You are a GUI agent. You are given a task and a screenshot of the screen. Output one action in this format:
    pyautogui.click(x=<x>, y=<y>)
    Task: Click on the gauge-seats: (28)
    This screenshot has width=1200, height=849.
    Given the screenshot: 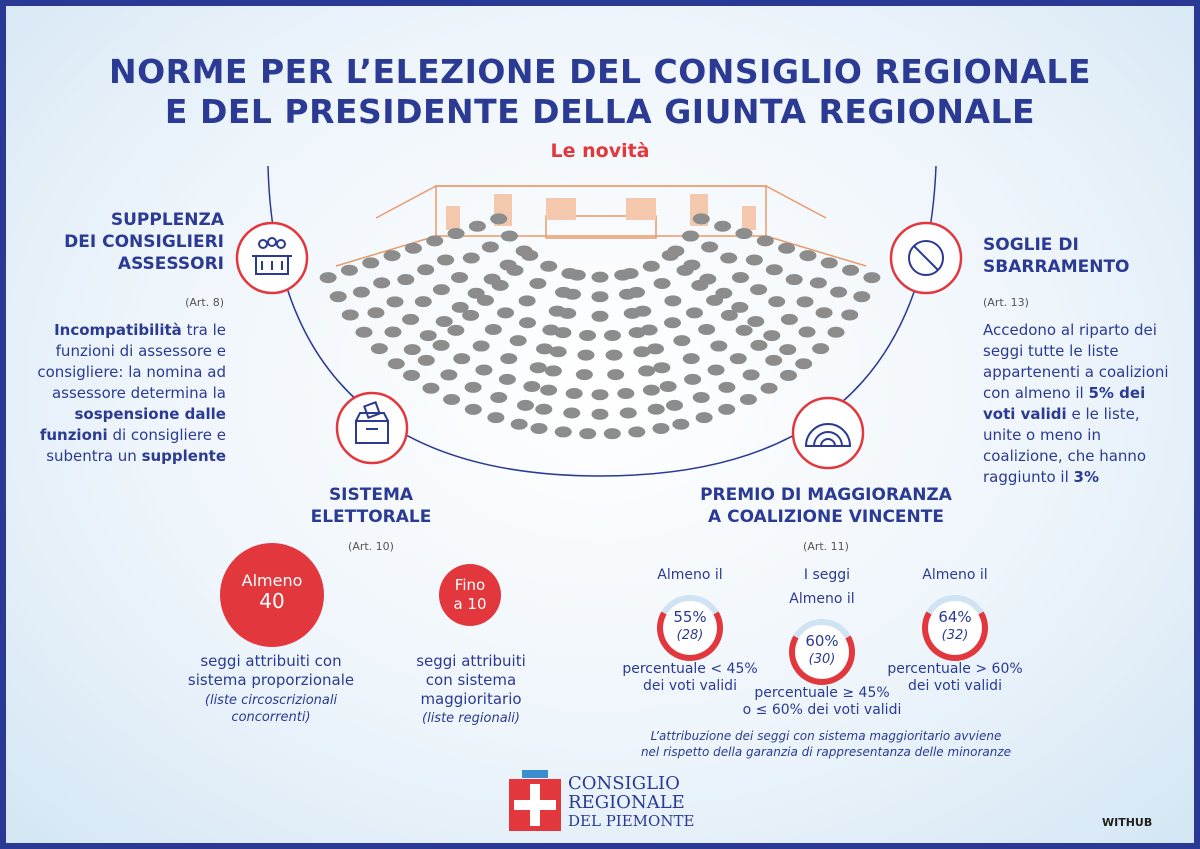 What is the action you would take?
    pyautogui.click(x=690, y=635)
    